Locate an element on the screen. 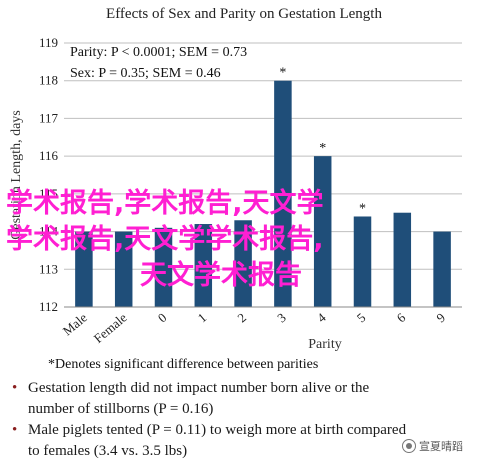 Image resolution: width=492 pixels, height=464 pixels. y-tick-label: 114 is located at coordinates (49, 231).